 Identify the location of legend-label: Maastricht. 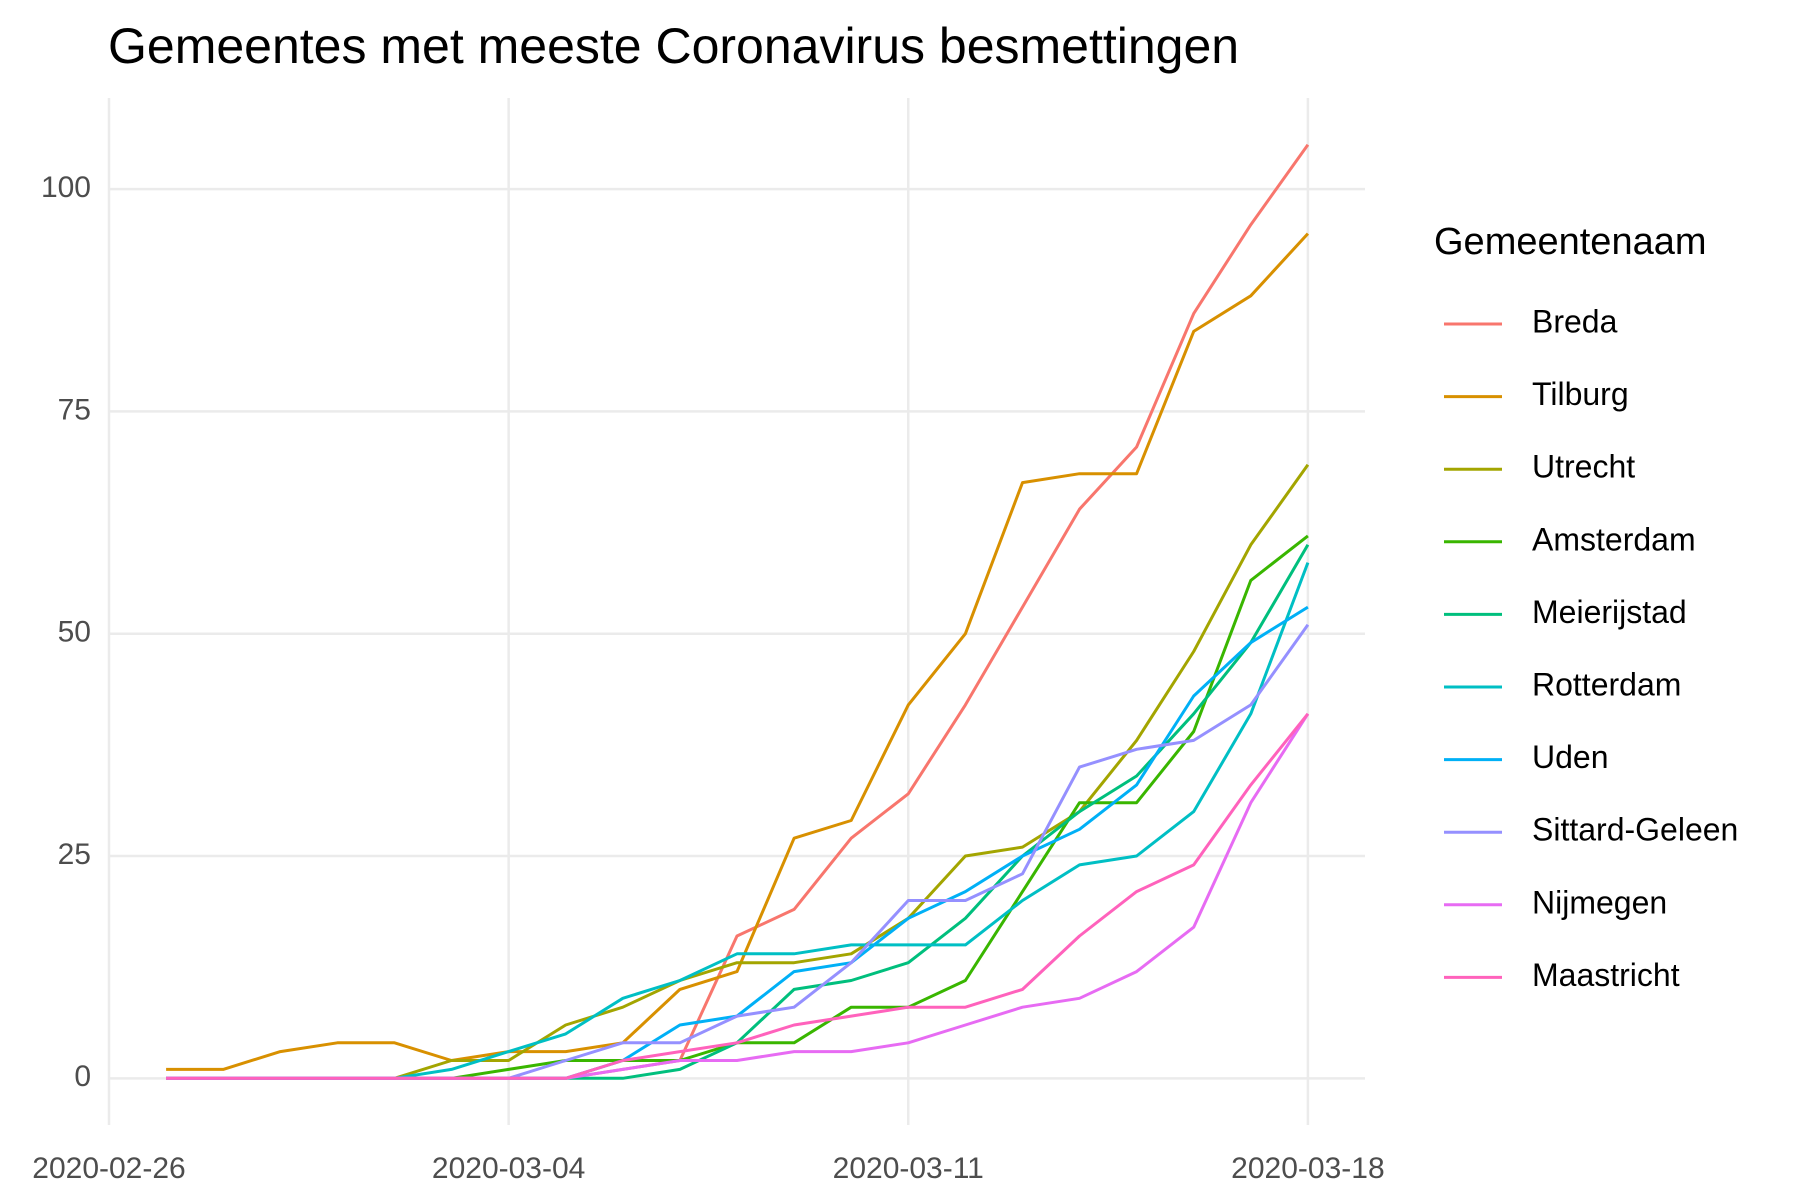
(1606, 975).